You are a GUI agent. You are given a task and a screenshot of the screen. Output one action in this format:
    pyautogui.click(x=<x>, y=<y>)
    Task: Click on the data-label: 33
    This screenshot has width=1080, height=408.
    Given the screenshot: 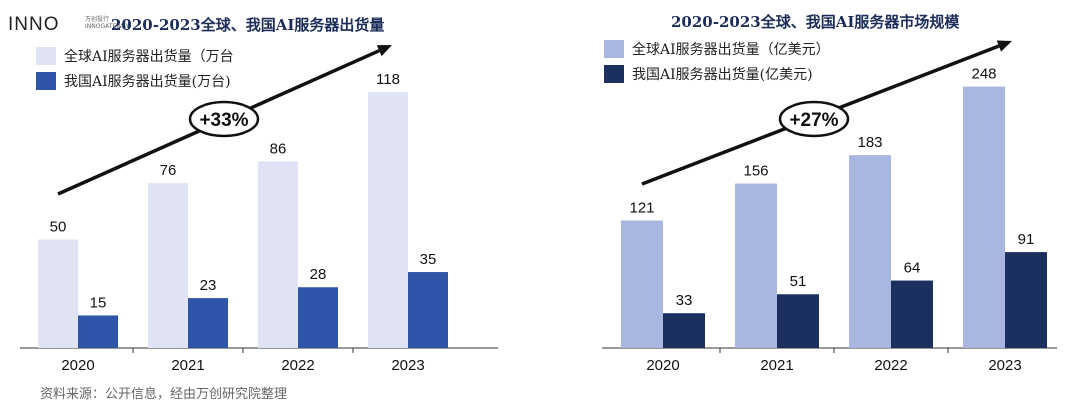 What is the action you would take?
    pyautogui.click(x=684, y=300)
    